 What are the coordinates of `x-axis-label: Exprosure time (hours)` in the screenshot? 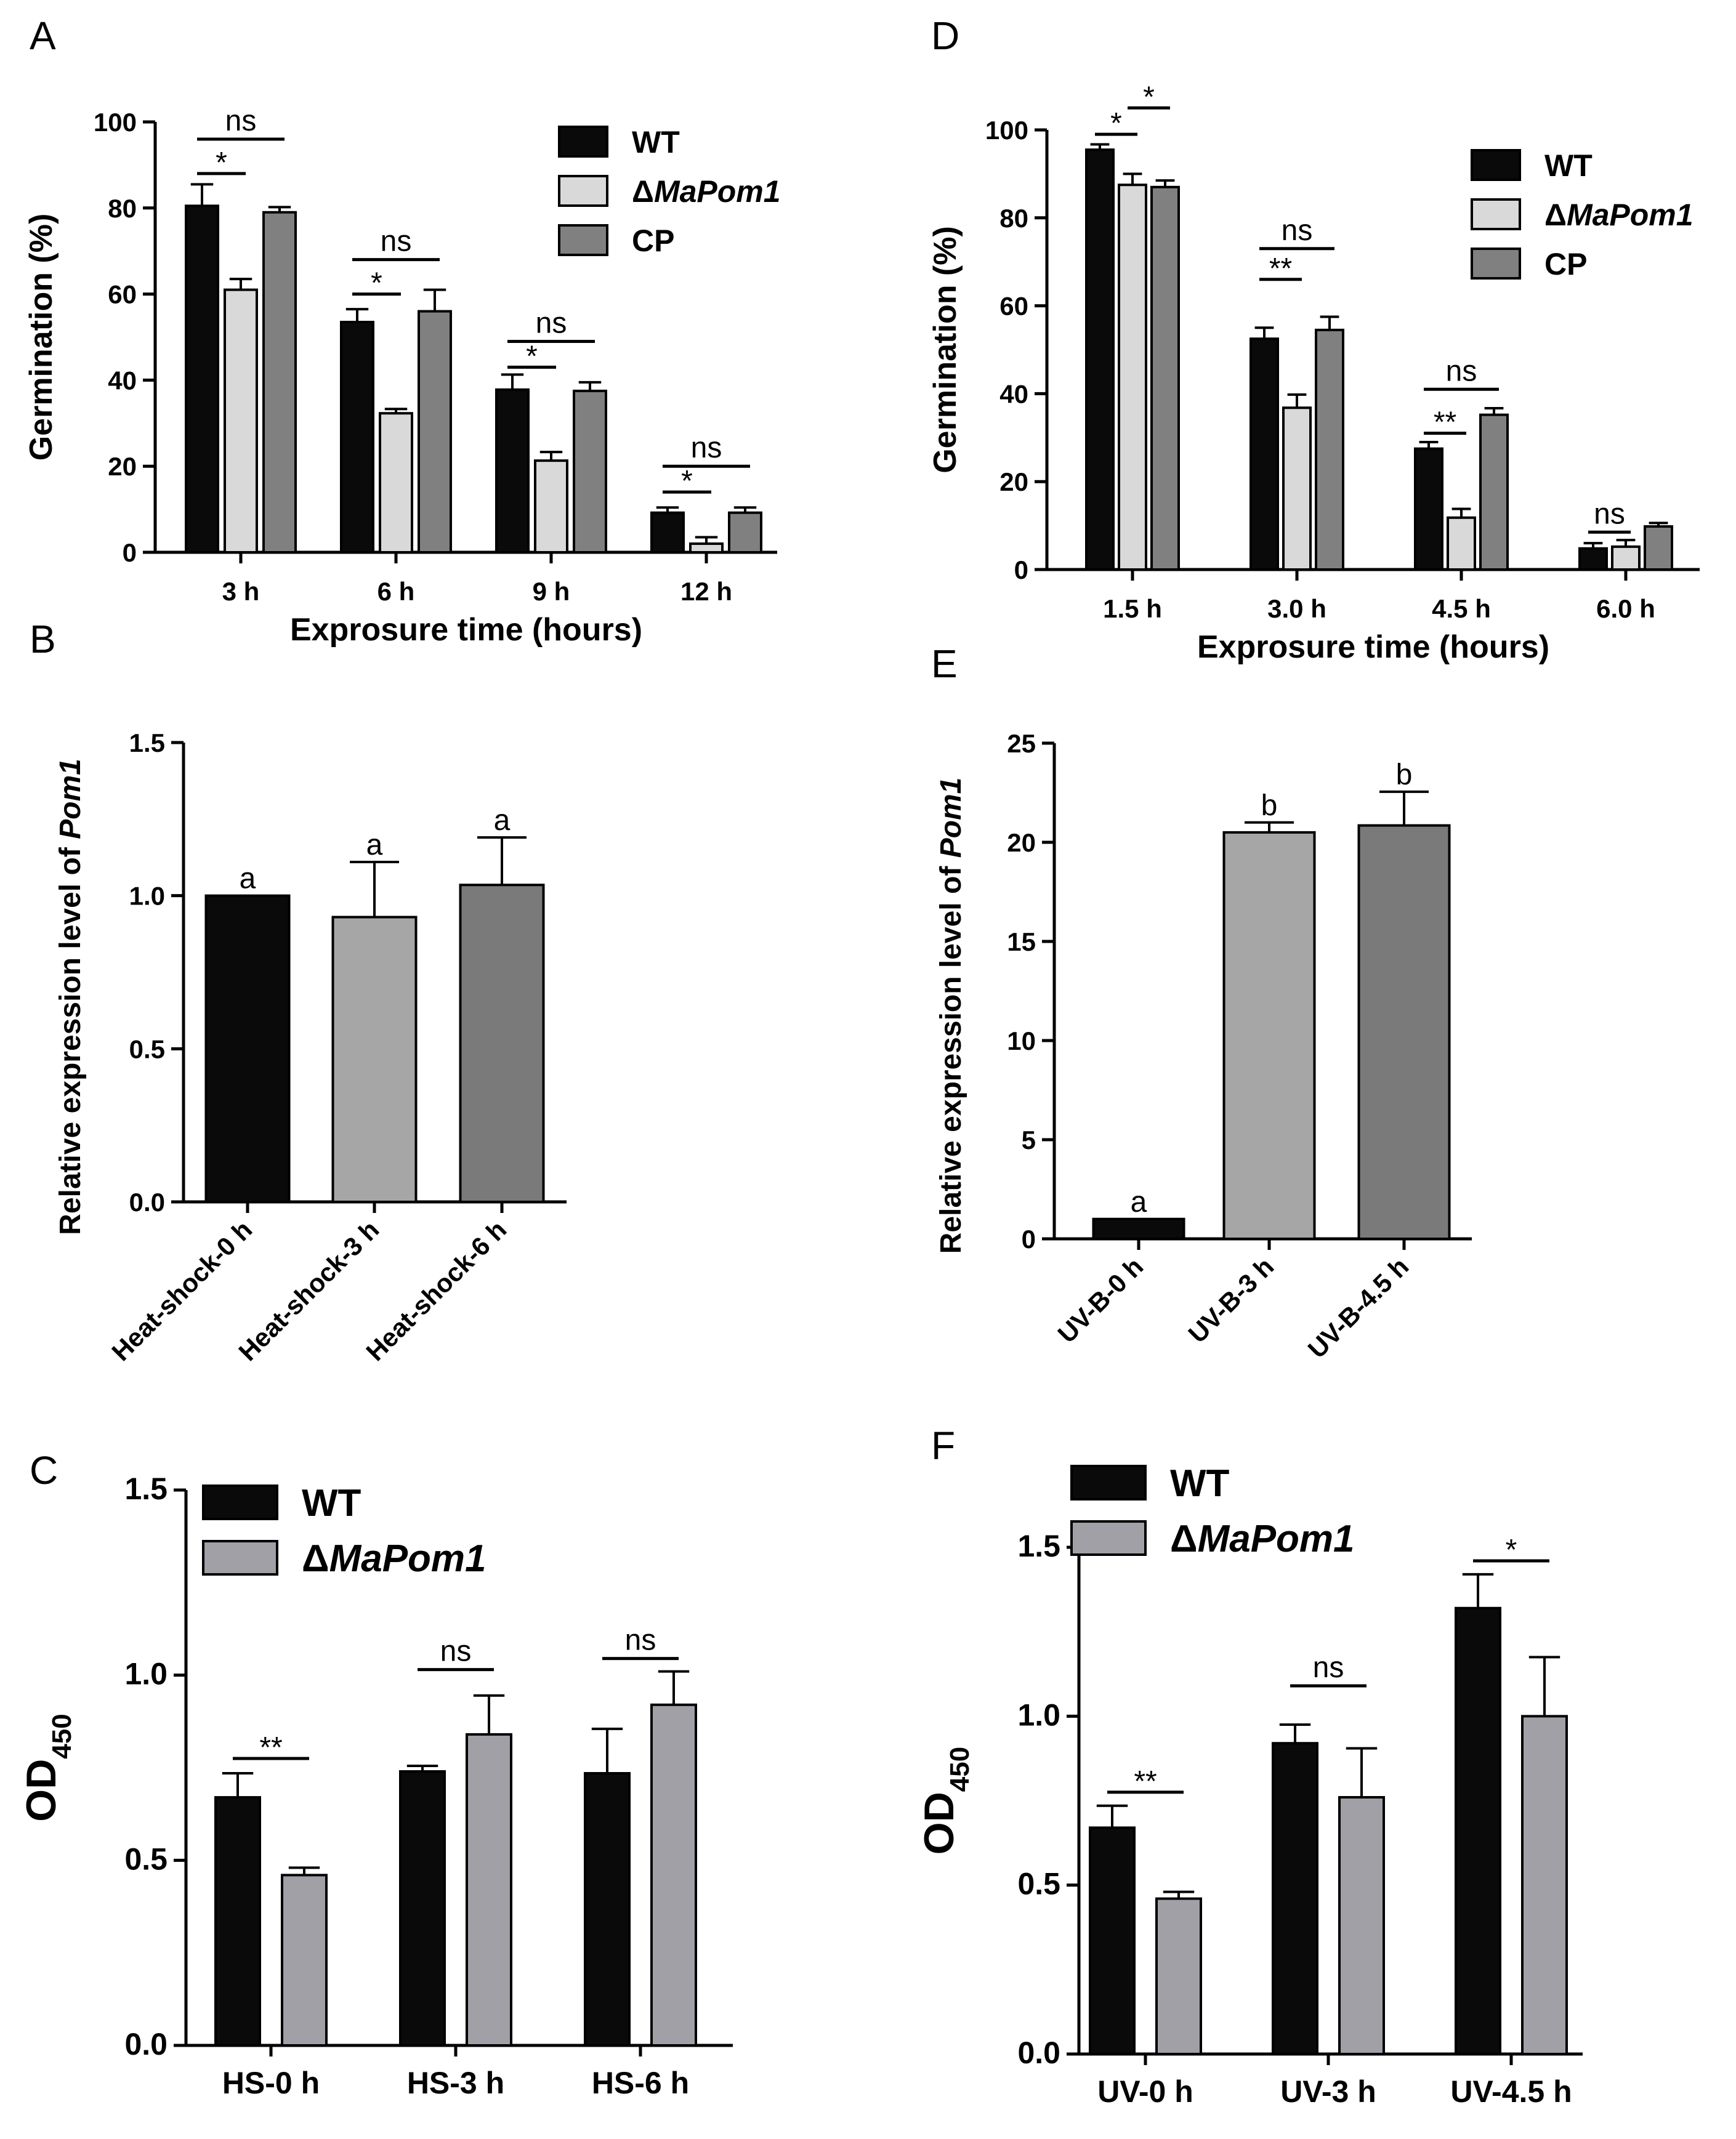 It's located at (1373, 647).